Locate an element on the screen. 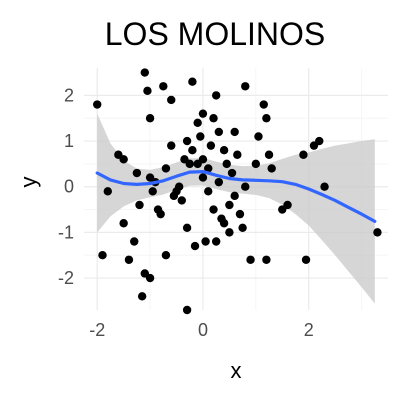 The height and width of the screenshot is (400, 400). smooth-line is located at coordinates (236, 196).